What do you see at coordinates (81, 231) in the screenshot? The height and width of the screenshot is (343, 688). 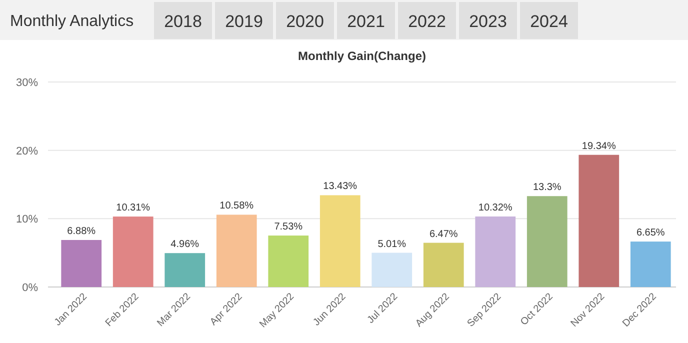 I see `data-label: 6.88%` at bounding box center [81, 231].